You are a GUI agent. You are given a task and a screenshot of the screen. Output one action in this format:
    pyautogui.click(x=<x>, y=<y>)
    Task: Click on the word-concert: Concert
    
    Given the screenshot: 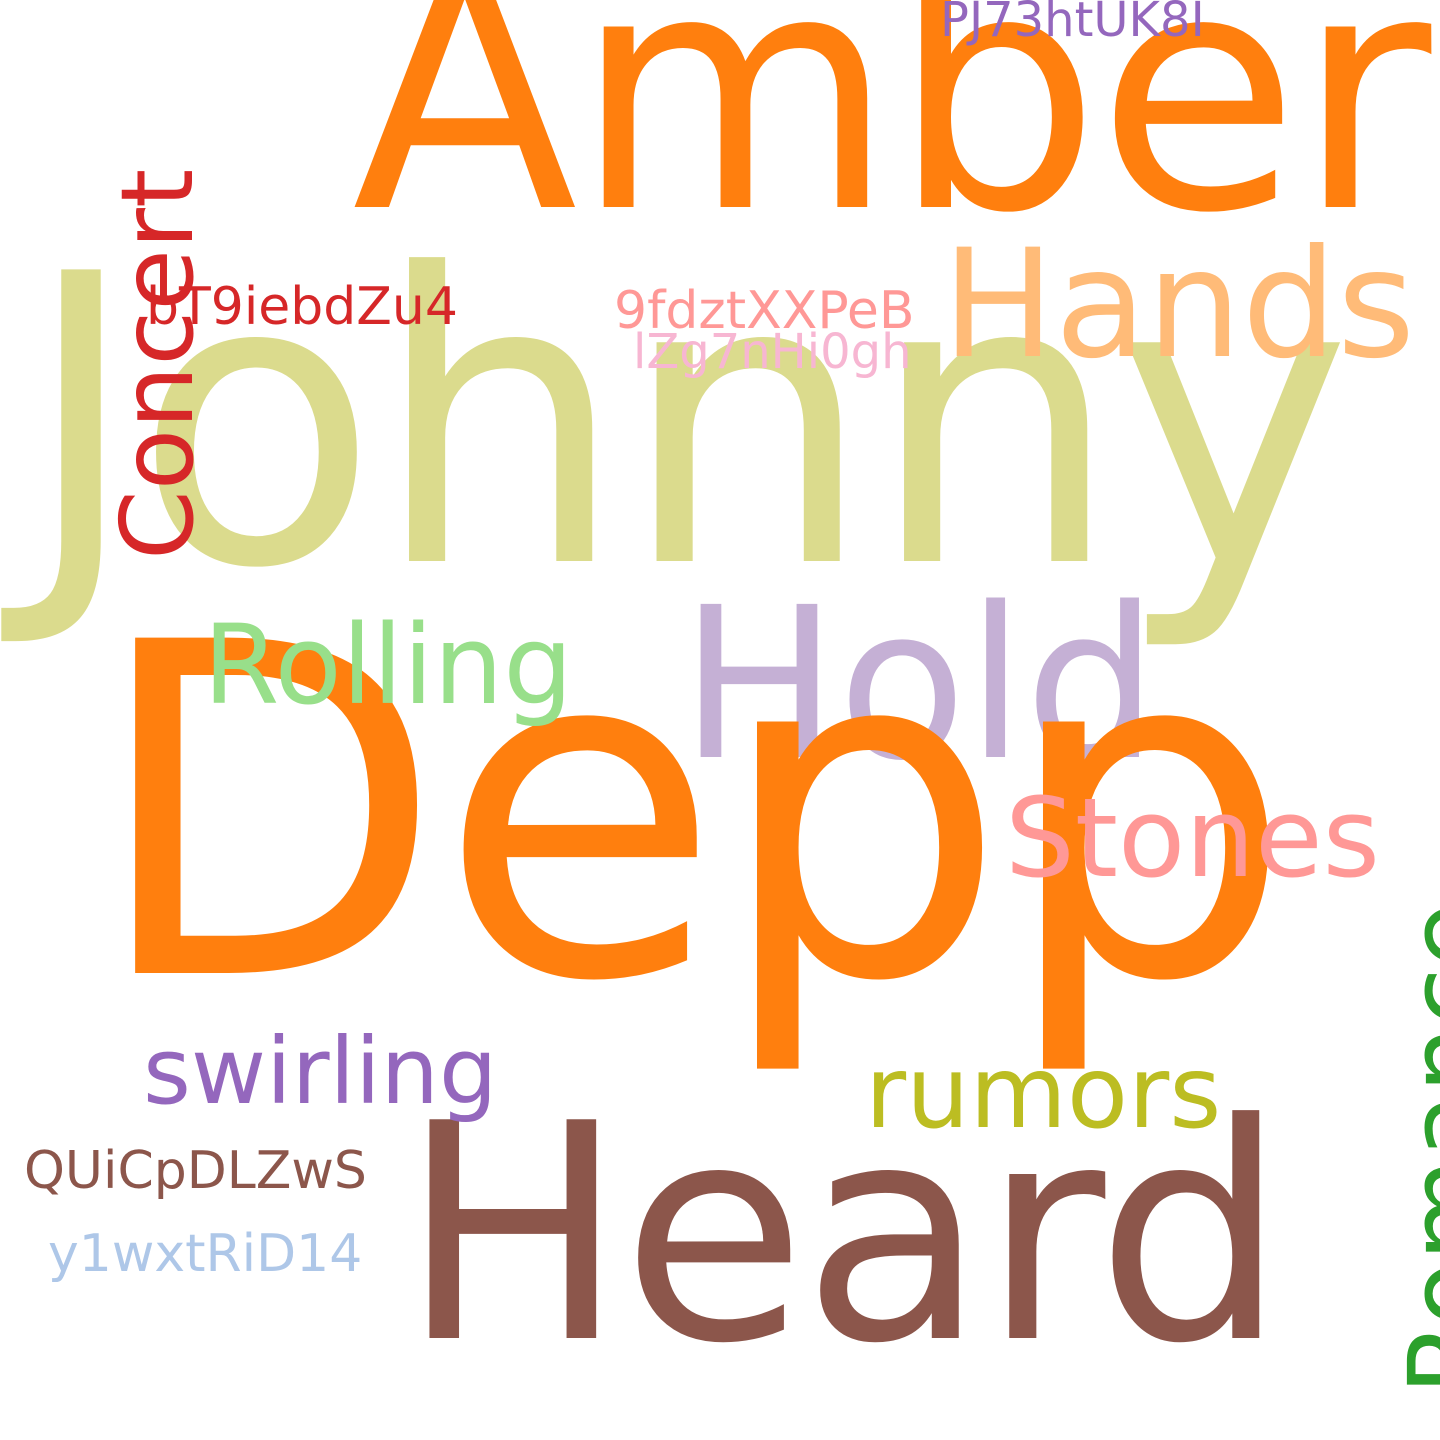 What is the action you would take?
    pyautogui.click(x=157, y=364)
    